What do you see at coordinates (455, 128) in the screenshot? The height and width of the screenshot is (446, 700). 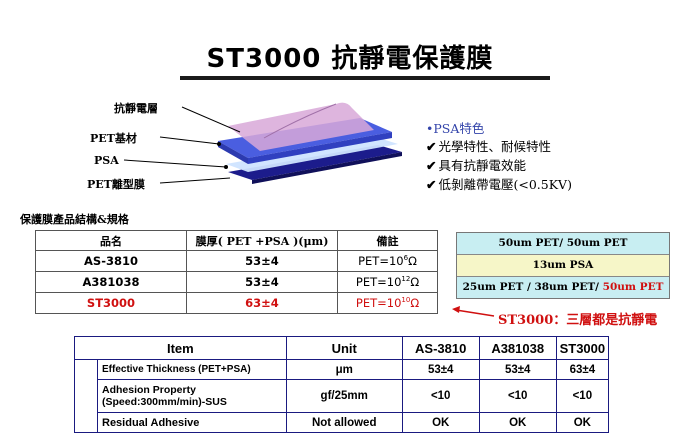 I see `psa-features-title: •PSA特色` at bounding box center [455, 128].